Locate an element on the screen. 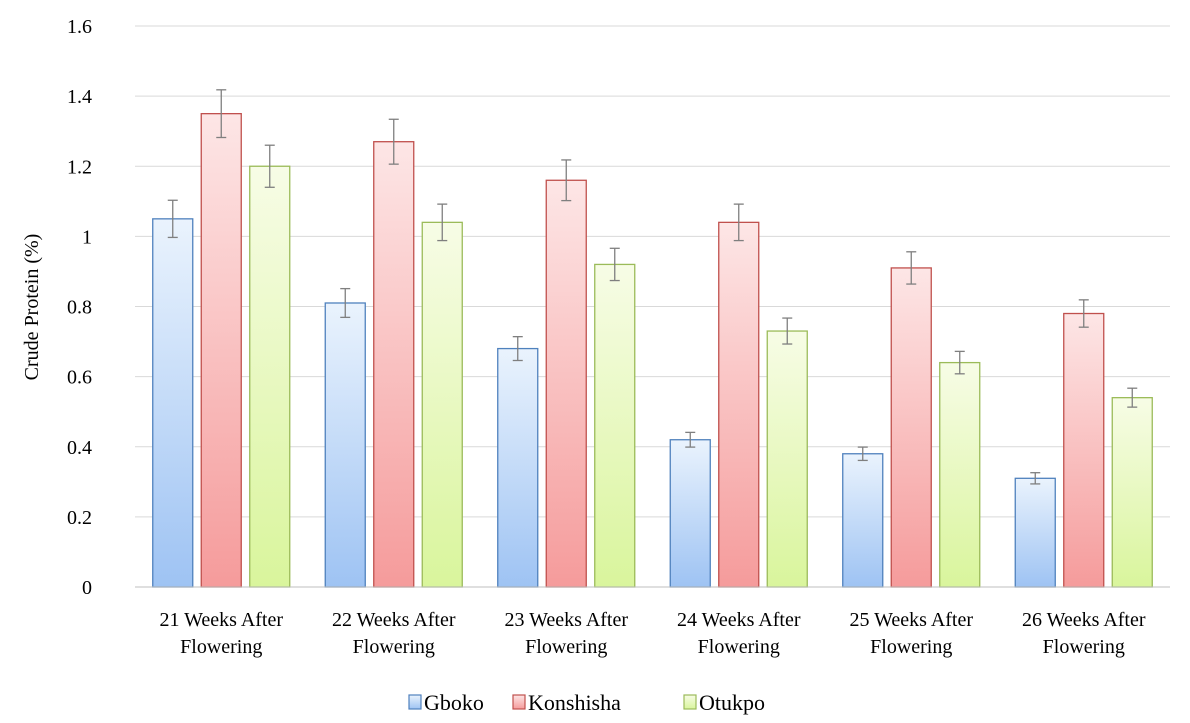 This screenshot has width=1190, height=723. y-tick-label: 1.4 is located at coordinates (79, 97).